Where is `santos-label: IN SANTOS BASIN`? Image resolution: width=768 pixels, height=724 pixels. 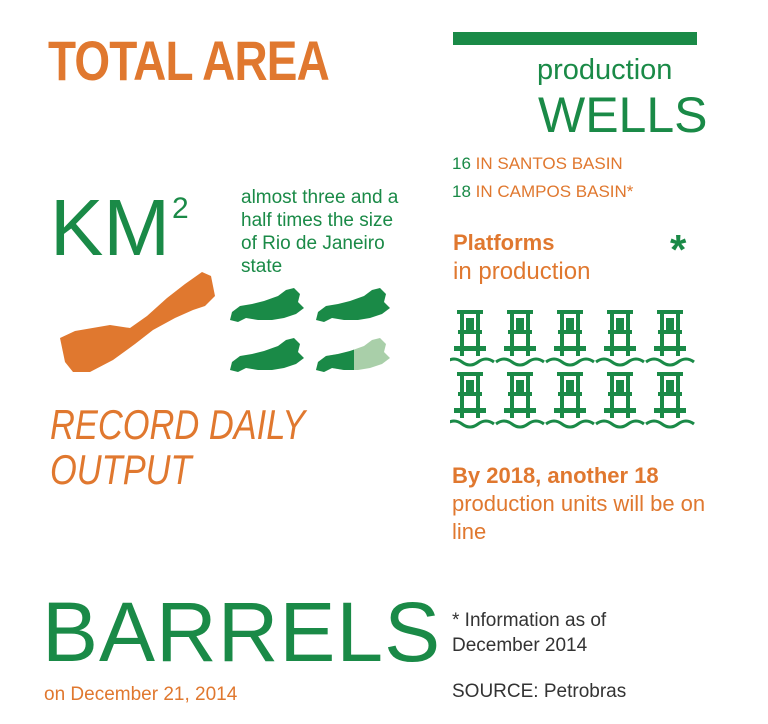 santos-label: IN SANTOS BASIN is located at coordinates (549, 163).